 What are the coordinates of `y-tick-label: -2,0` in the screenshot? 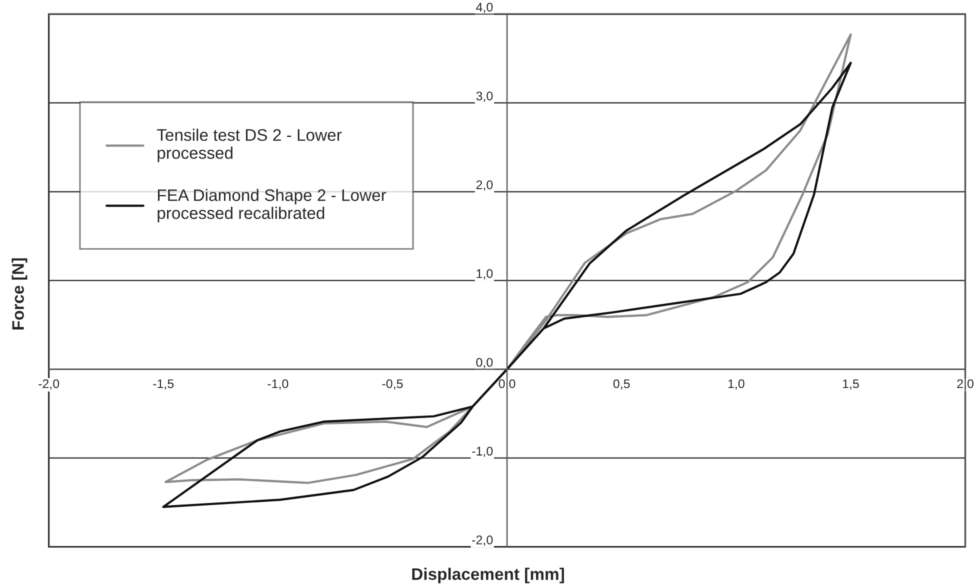 It's located at (482, 541).